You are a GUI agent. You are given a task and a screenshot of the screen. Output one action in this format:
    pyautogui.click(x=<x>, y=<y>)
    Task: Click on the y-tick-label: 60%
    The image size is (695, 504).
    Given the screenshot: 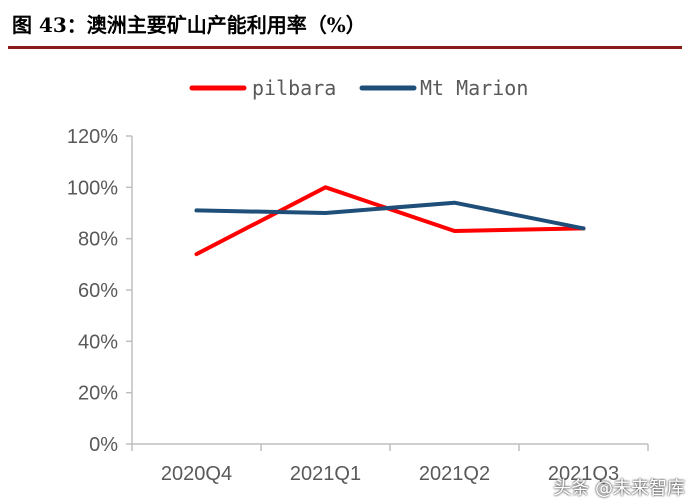 What is the action you would take?
    pyautogui.click(x=98, y=291)
    